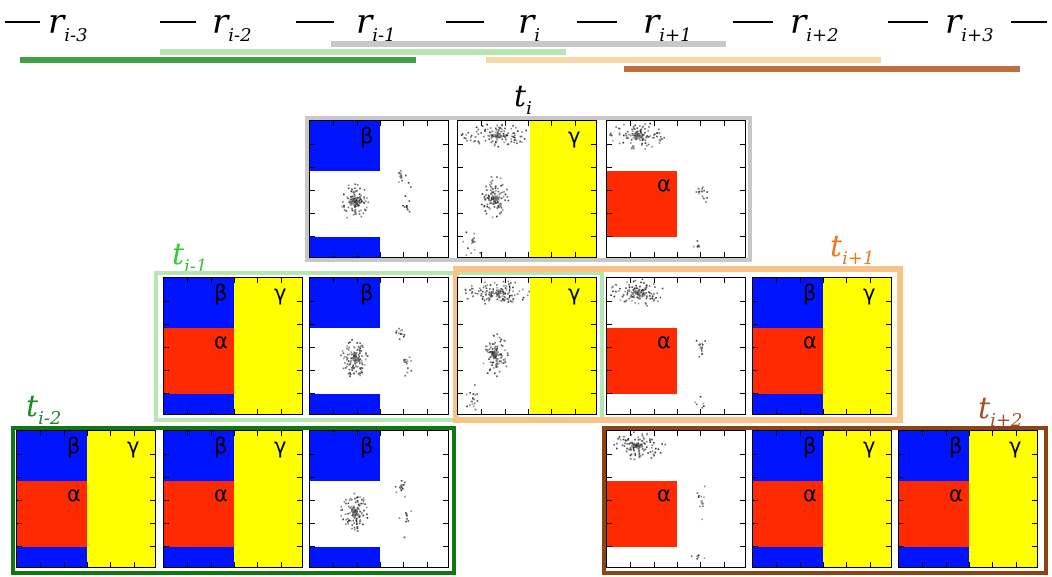 The image size is (1052, 577). I want to click on r-label-i+2: ri+2, so click(814, 24).